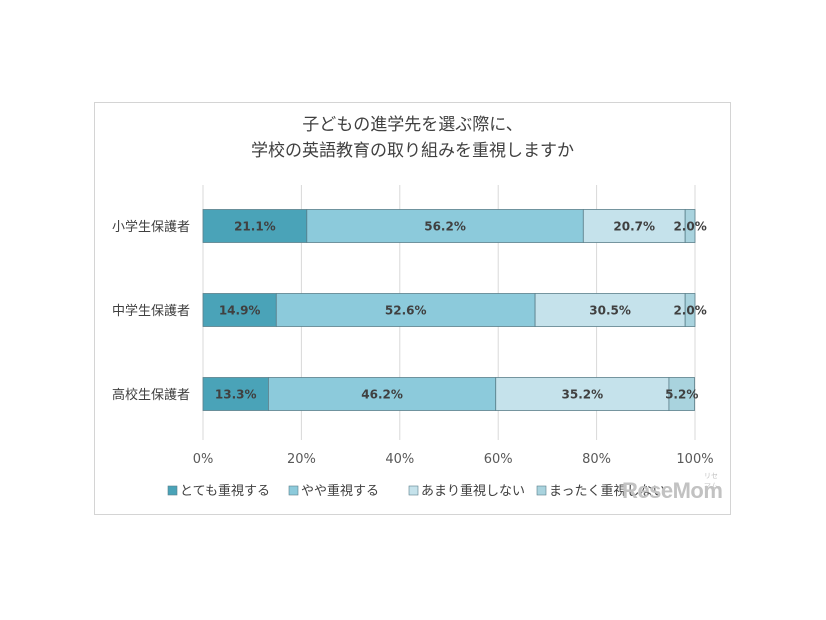  I want to click on data-label: 30.5%, so click(610, 311).